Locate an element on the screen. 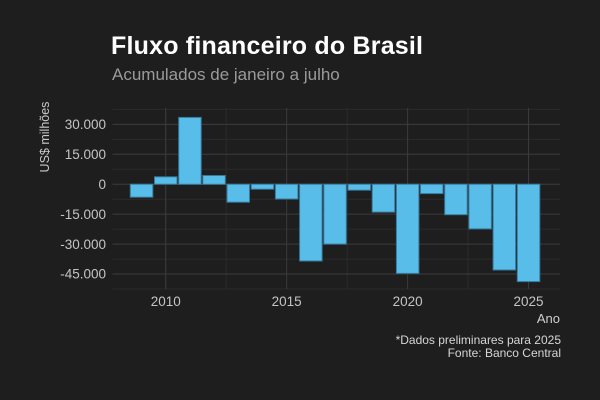  bar-2023 is located at coordinates (480, 206).